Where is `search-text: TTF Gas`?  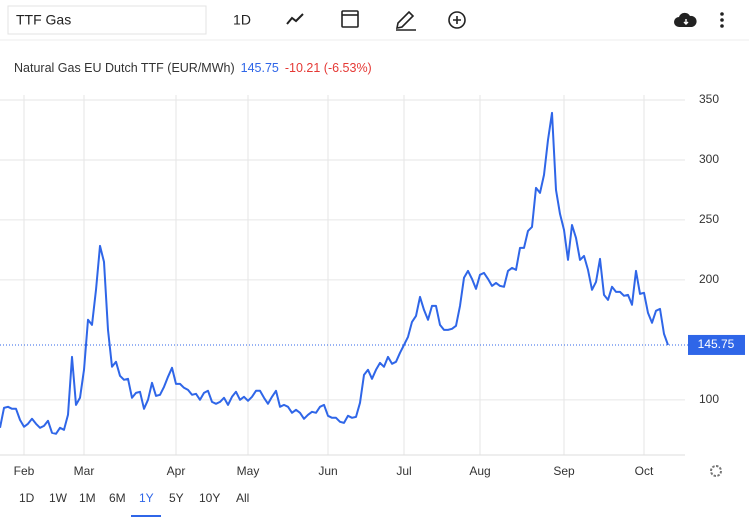
search-text: TTF Gas is located at coordinates (43, 20).